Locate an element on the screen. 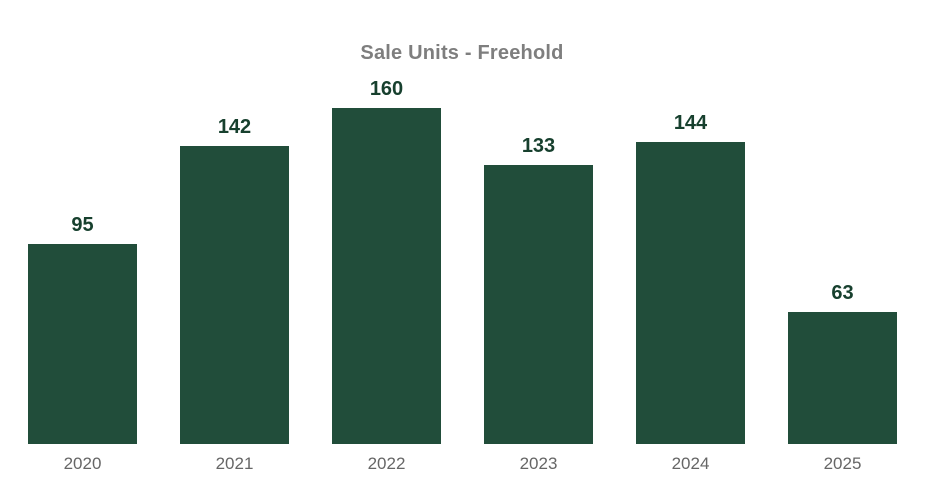  bar-group: 142 2021 is located at coordinates (234, 236).